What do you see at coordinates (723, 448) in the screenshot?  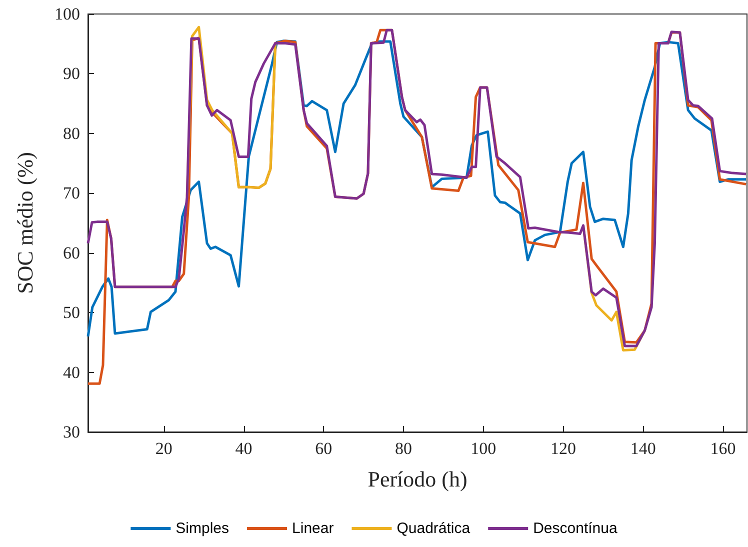 I see `x-tick-label: 160` at bounding box center [723, 448].